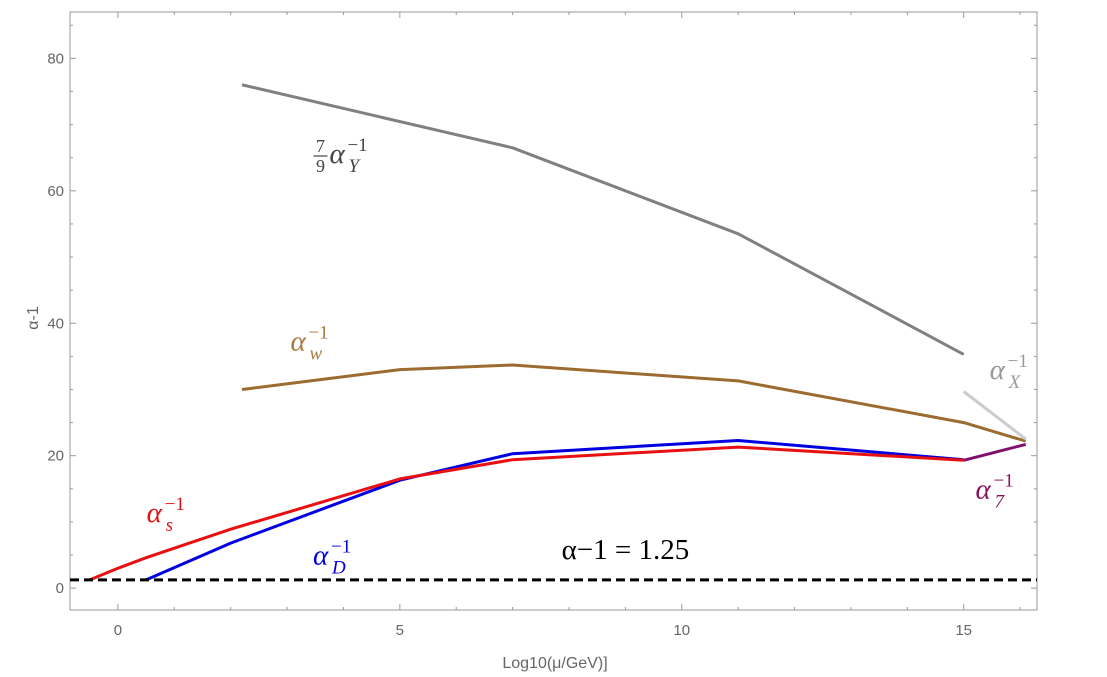  Describe the element at coordinates (55, 191) in the screenshot. I see `y-tick-label: 60` at that location.